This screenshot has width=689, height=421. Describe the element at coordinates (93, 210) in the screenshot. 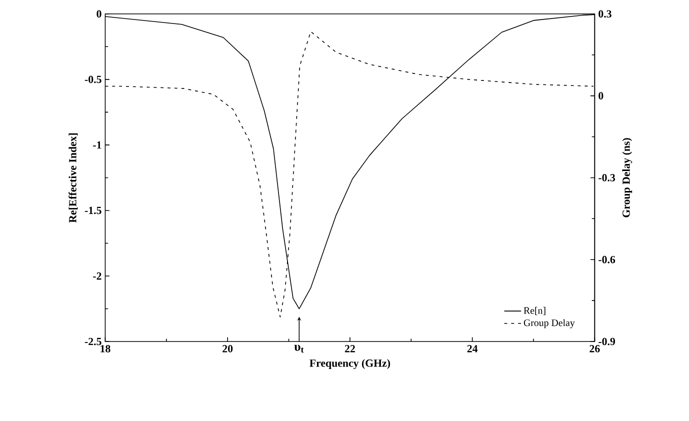

I see `y-tick-label: -1.5` at that location.